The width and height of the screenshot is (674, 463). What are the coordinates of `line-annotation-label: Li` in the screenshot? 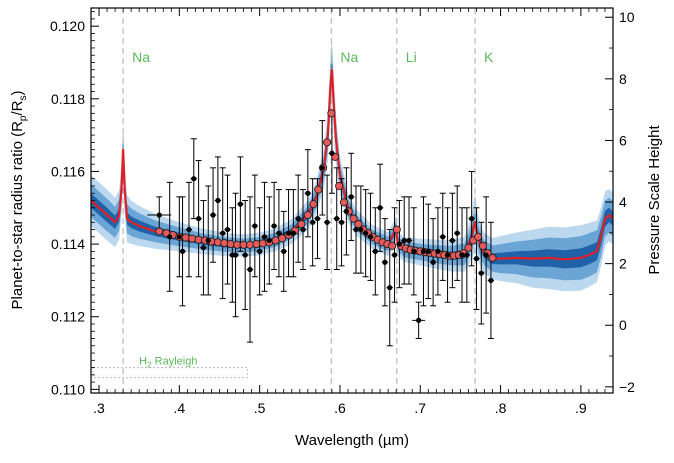 It's located at (411, 57).